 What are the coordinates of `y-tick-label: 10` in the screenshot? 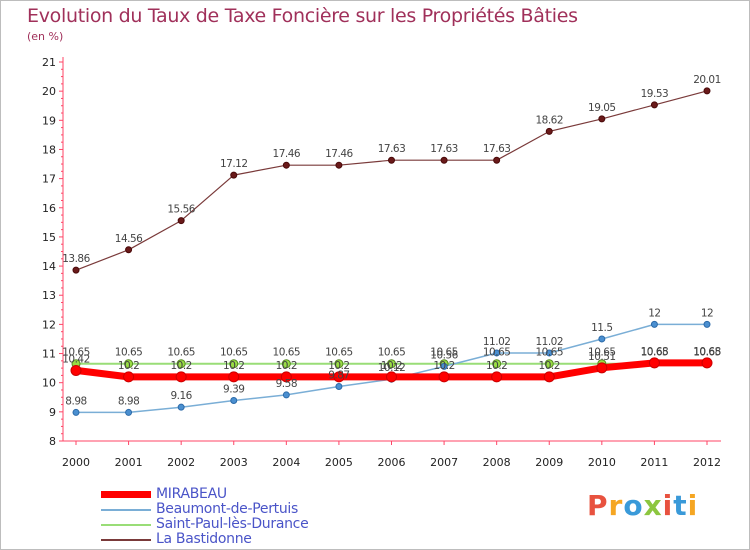 It's located at (49, 383).